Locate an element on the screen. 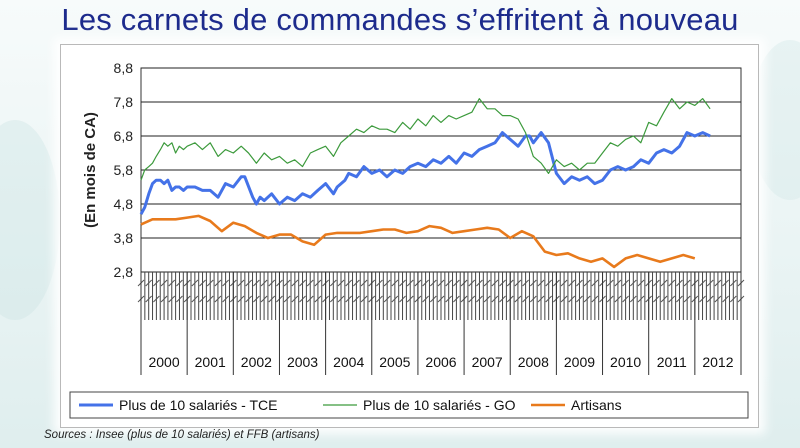 This screenshot has width=800, height=448. y-tick-label: 2,8 is located at coordinates (124, 272).